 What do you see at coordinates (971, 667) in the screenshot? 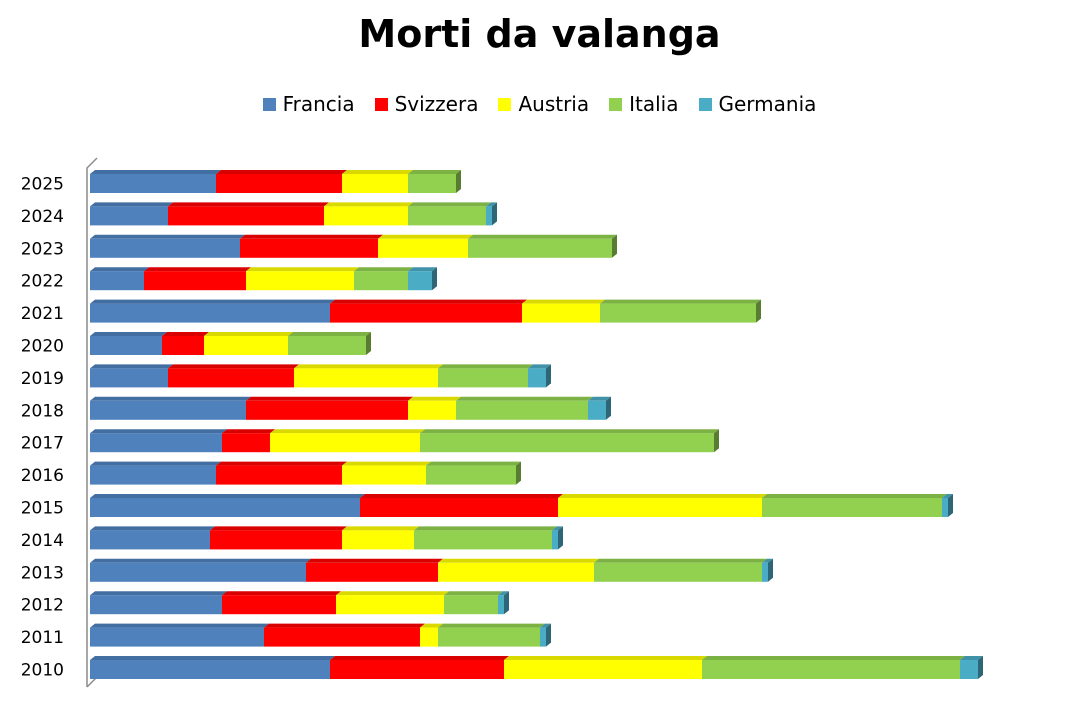
I see `bar-germania-2010` at bounding box center [971, 667].